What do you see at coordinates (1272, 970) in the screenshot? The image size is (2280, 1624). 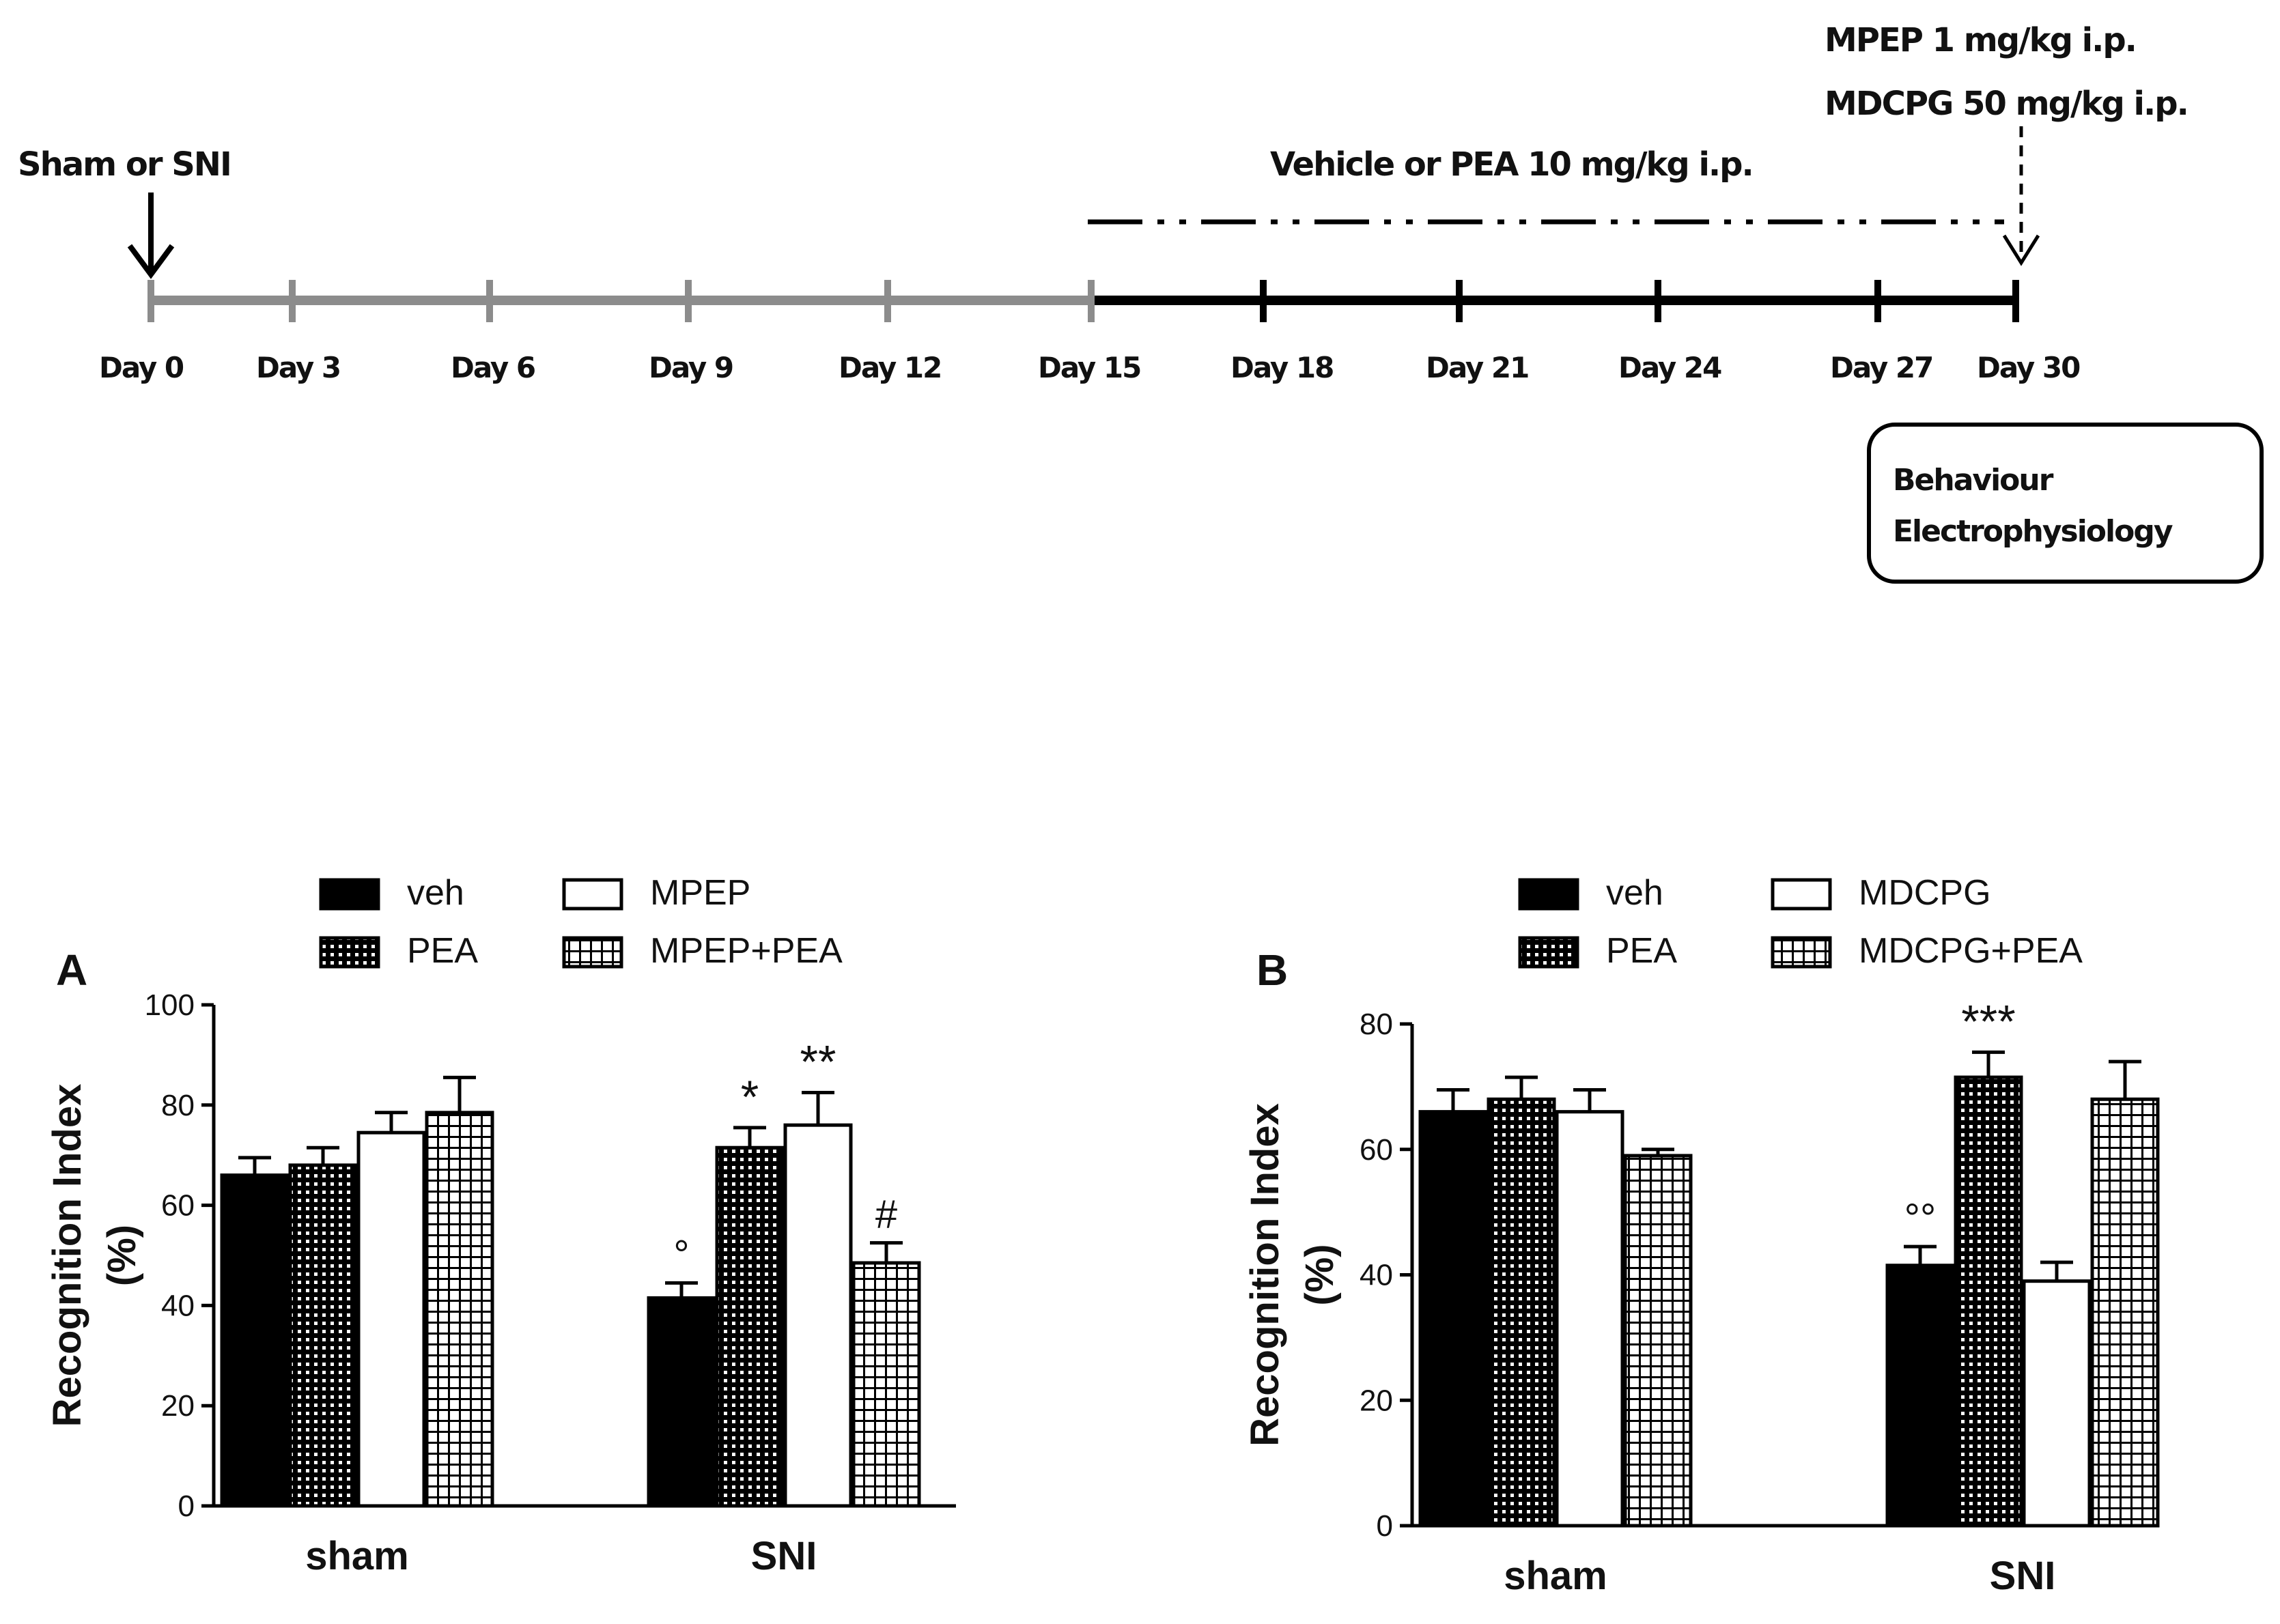 I see `panel-label-b: B` at bounding box center [1272, 970].